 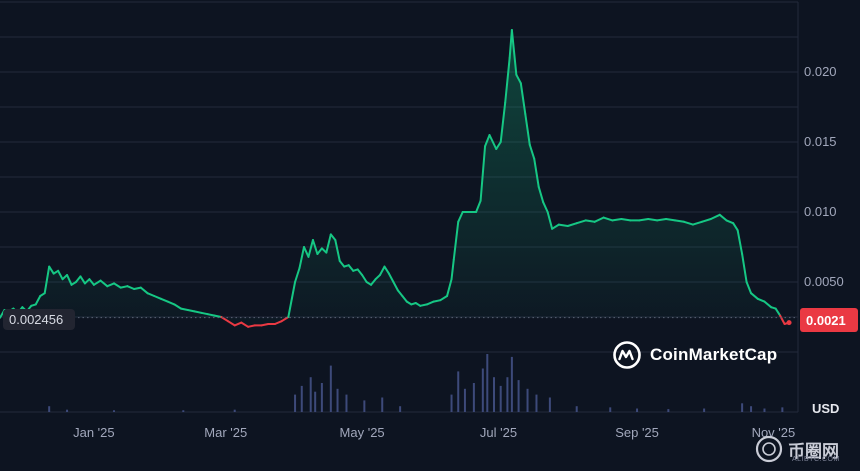 What do you see at coordinates (774, 432) in the screenshot?
I see `x-tick-label: Nov '25` at bounding box center [774, 432].